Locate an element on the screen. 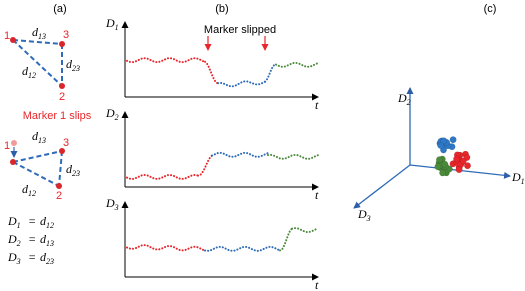 This screenshot has width=525, height=291. clusters is located at coordinates (452, 156).